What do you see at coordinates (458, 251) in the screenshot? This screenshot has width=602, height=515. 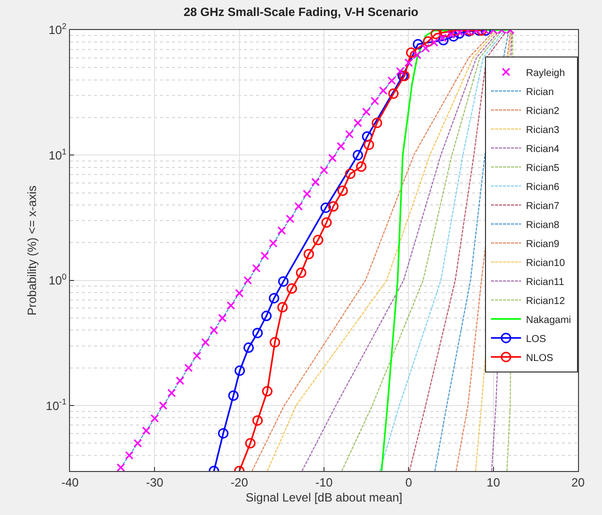 I see `line-series` at bounding box center [458, 251].